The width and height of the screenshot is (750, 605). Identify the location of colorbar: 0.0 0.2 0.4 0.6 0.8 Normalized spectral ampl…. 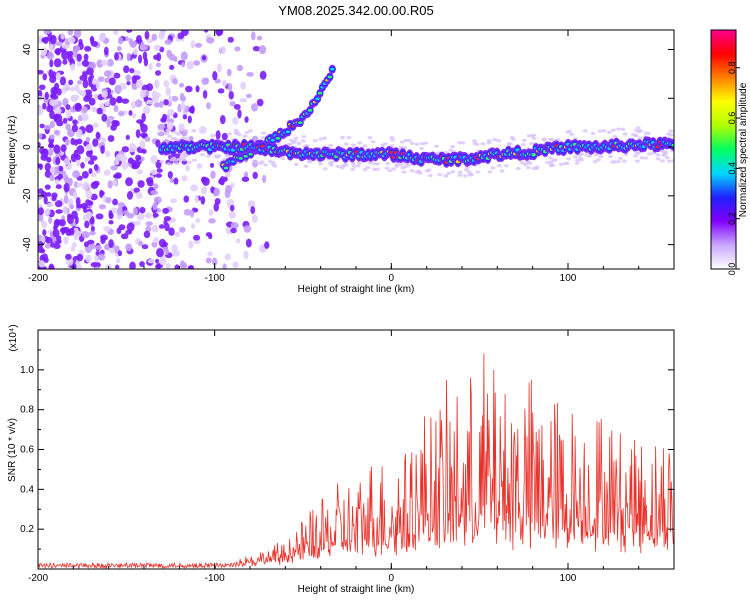
(729, 152).